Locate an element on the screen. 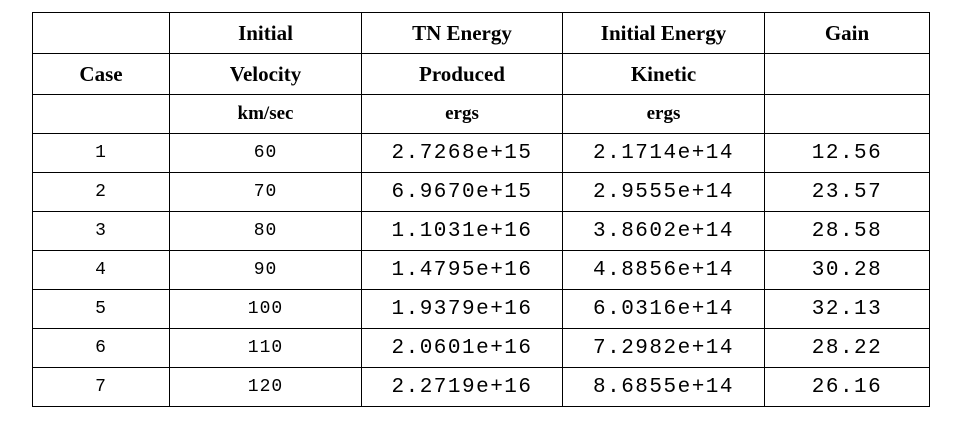  cell-velocity: 60 is located at coordinates (265, 153).